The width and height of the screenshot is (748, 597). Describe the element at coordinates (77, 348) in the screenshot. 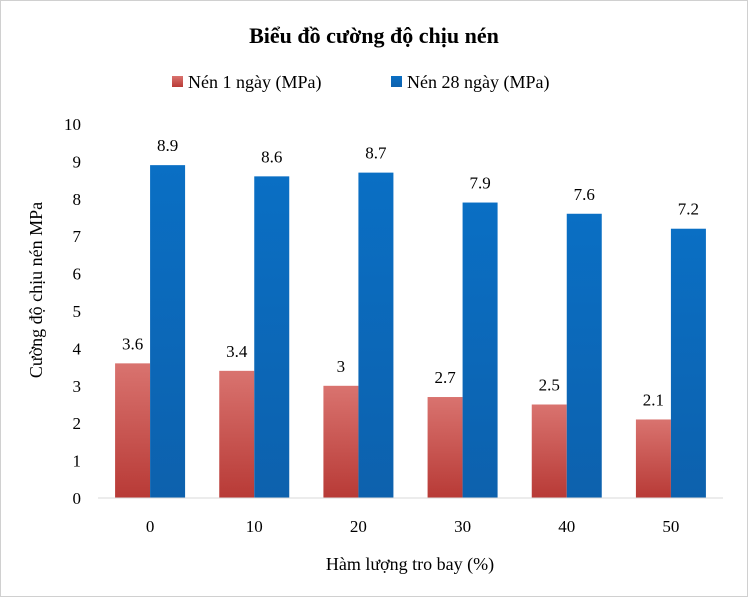

I see `y-tick-label: 4` at that location.